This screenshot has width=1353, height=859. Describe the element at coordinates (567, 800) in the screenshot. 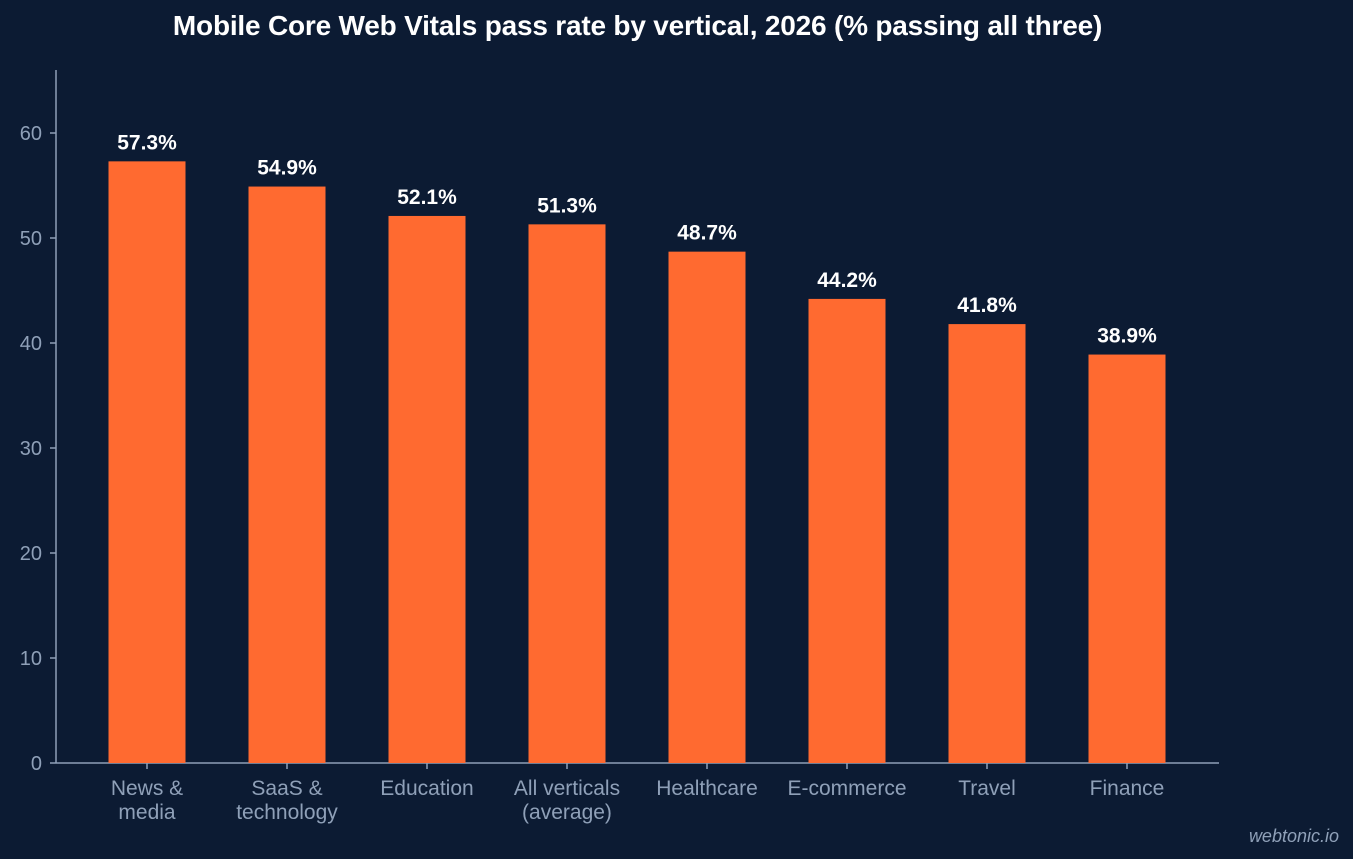

I see `x-tick-label: All verticals (average)` at that location.